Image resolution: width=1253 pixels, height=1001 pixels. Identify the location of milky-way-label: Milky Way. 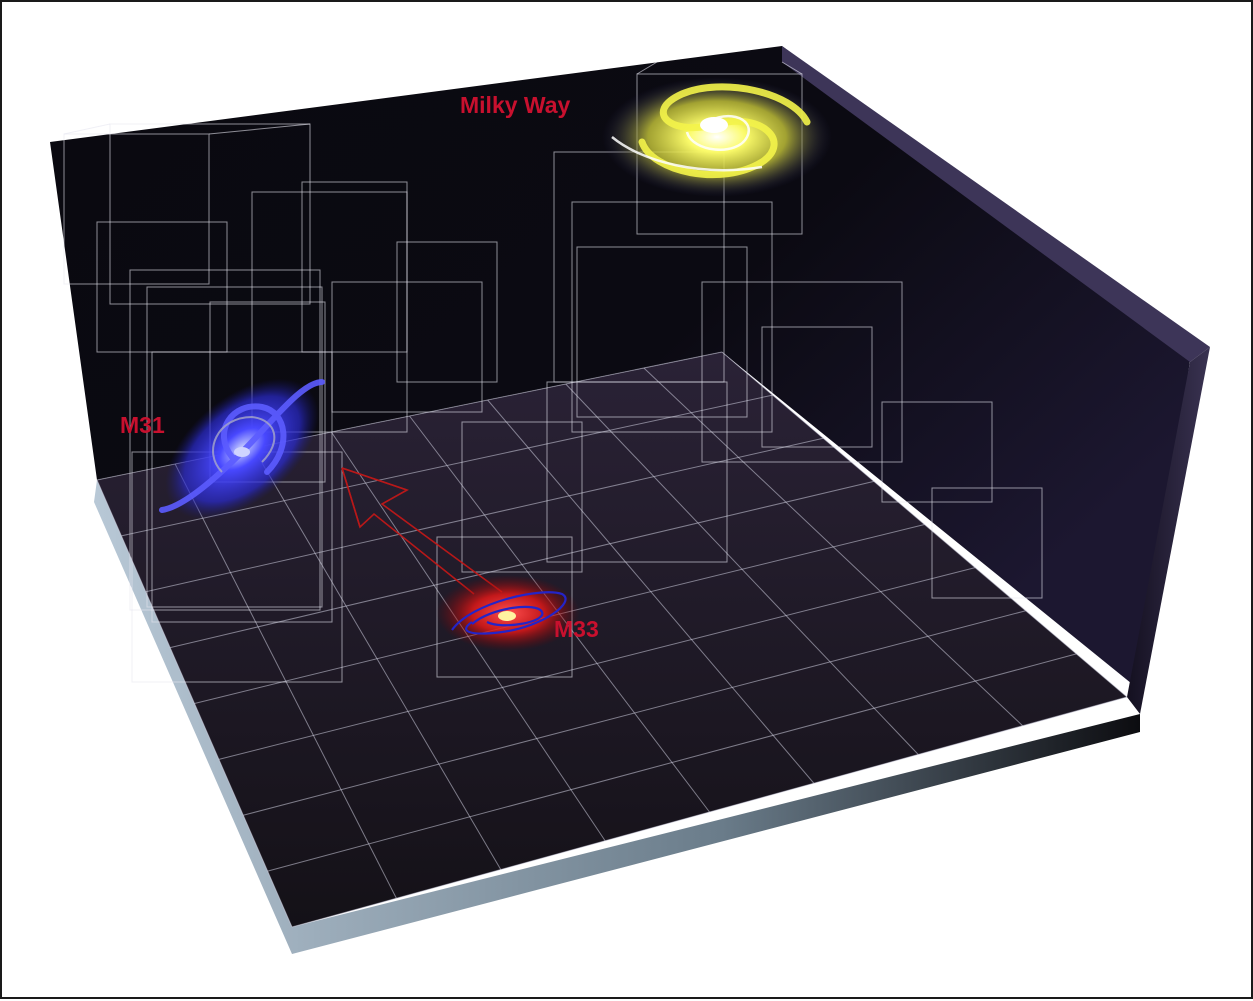
(515, 105).